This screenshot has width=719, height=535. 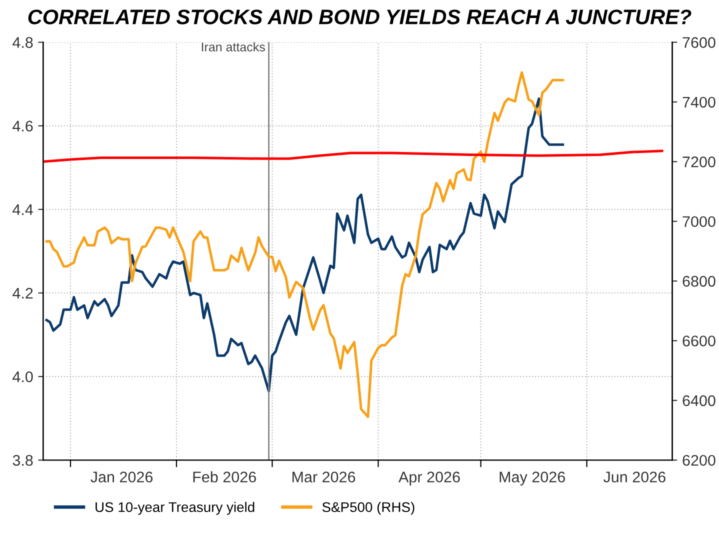 What do you see at coordinates (22, 209) in the screenshot?
I see `y-tick-label: 4.4` at bounding box center [22, 209].